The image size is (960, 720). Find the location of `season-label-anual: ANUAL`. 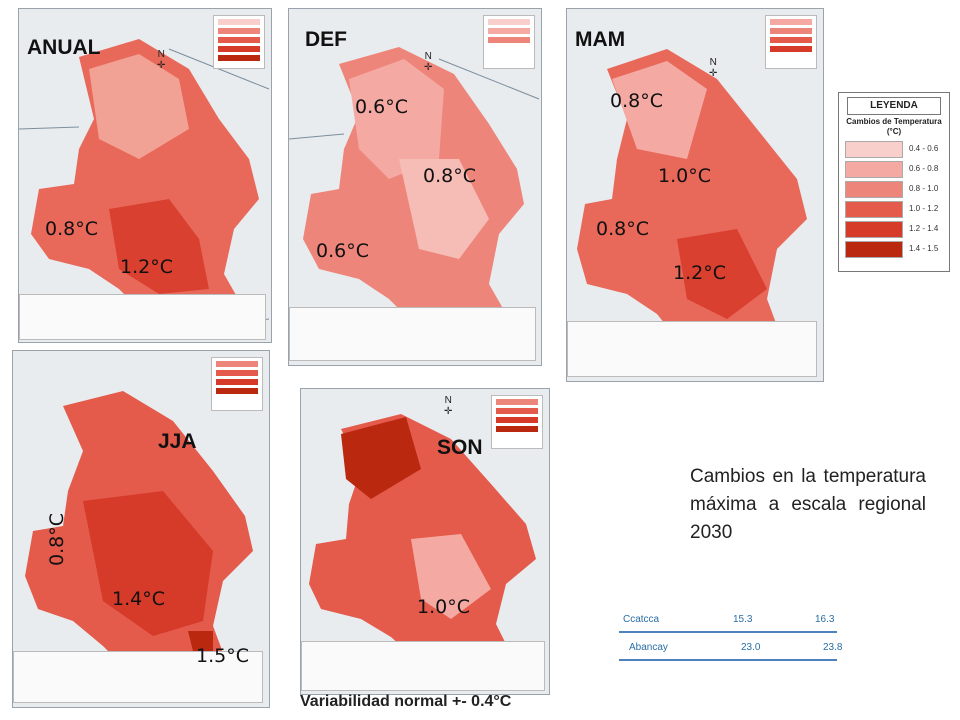

season-label-anual: ANUAL is located at coordinates (64, 47).